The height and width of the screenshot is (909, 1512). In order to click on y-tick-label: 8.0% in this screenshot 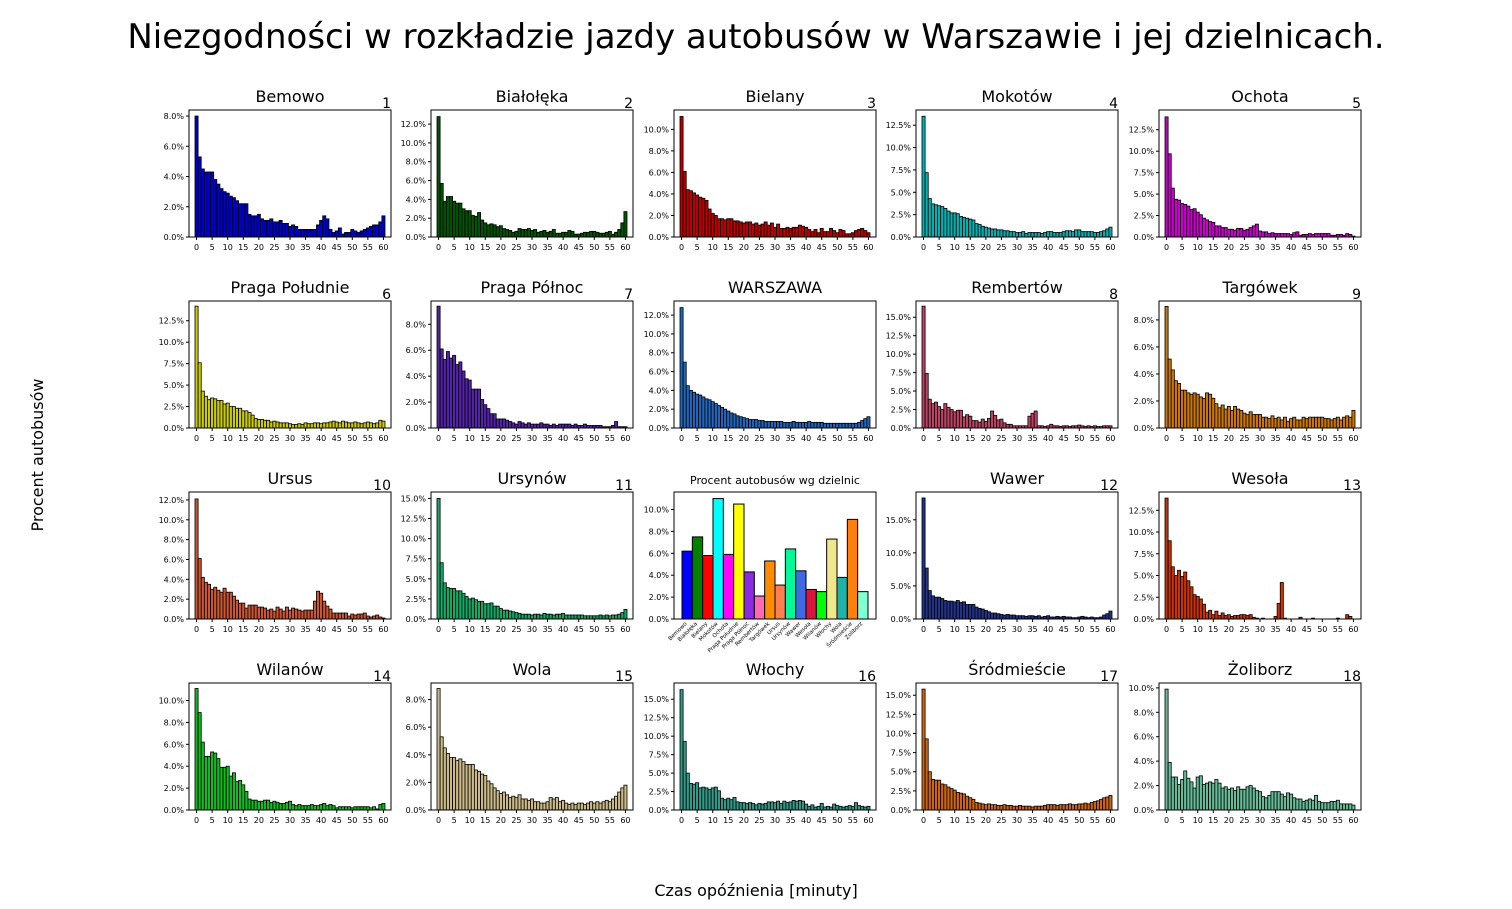, I will do `click(174, 540)`.